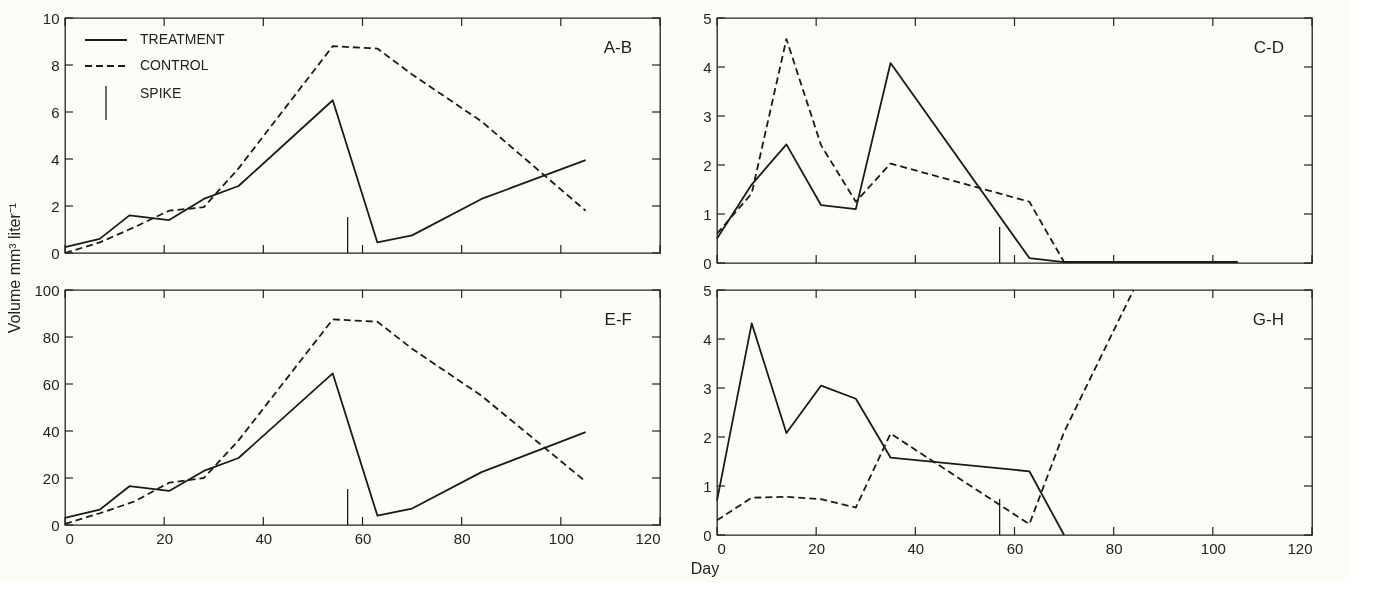 The image size is (1390, 604). Describe the element at coordinates (1268, 47) in the screenshot. I see `text: C-D` at that location.